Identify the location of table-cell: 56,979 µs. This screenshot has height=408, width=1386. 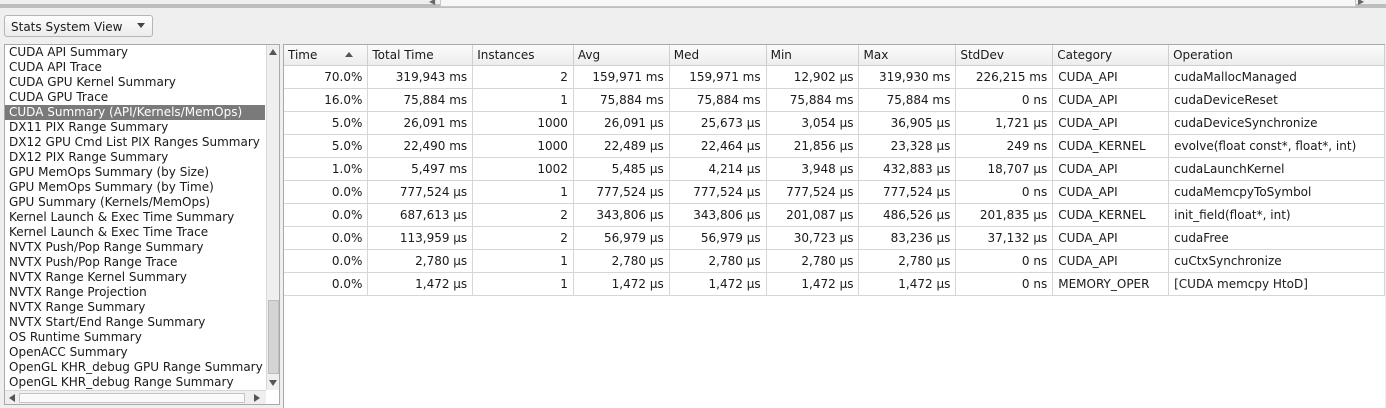
(621, 238).